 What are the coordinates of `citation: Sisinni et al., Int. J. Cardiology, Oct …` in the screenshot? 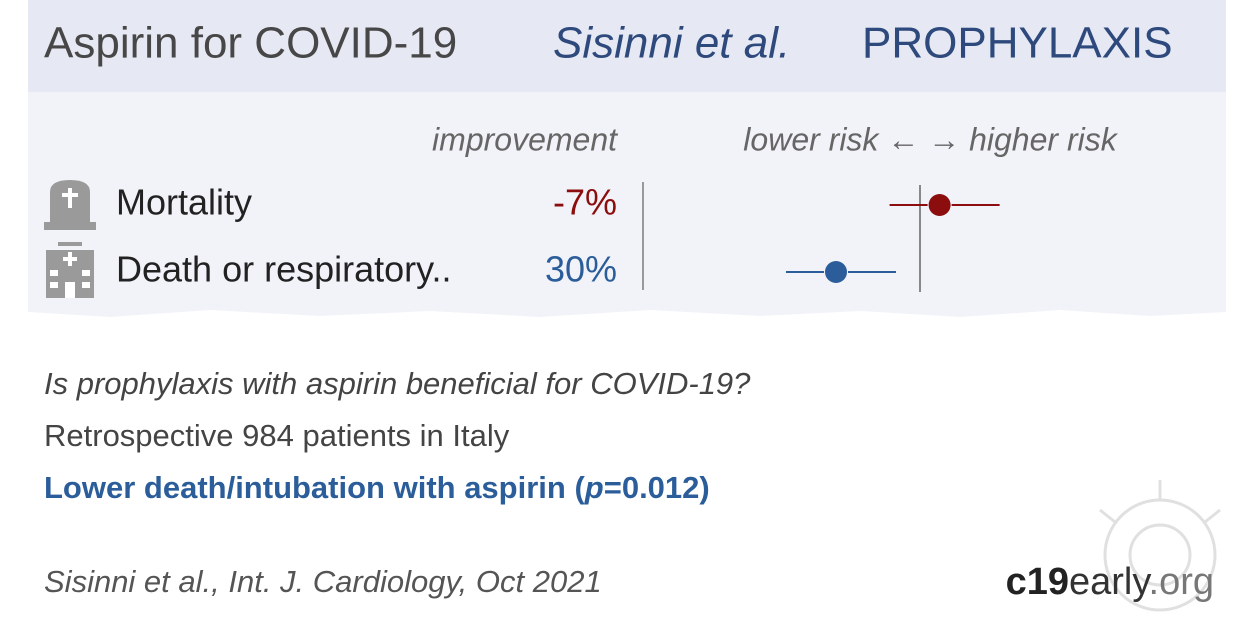 It's located at (323, 581).